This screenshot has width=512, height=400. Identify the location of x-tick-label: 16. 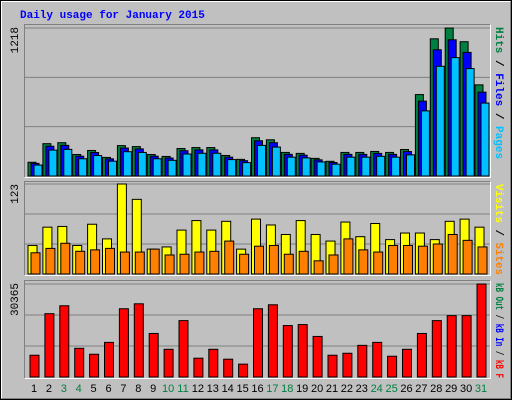
(257, 389).